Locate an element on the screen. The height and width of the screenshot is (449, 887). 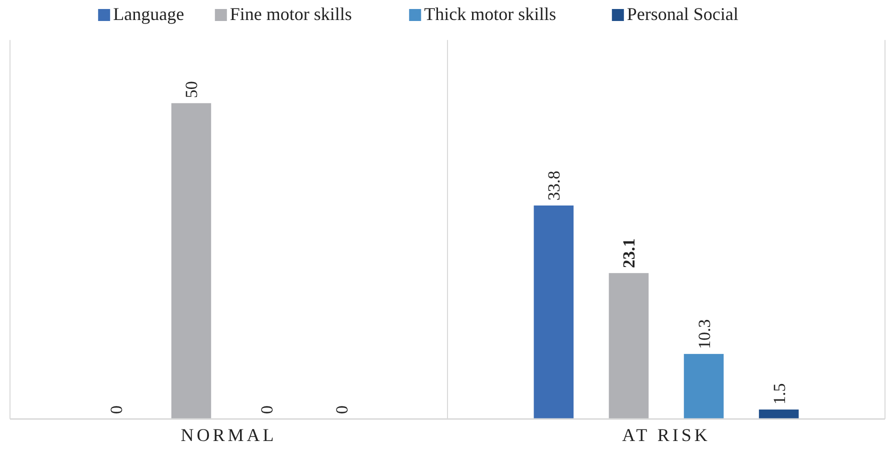
legend-label: Fine motor skills is located at coordinates (291, 14).